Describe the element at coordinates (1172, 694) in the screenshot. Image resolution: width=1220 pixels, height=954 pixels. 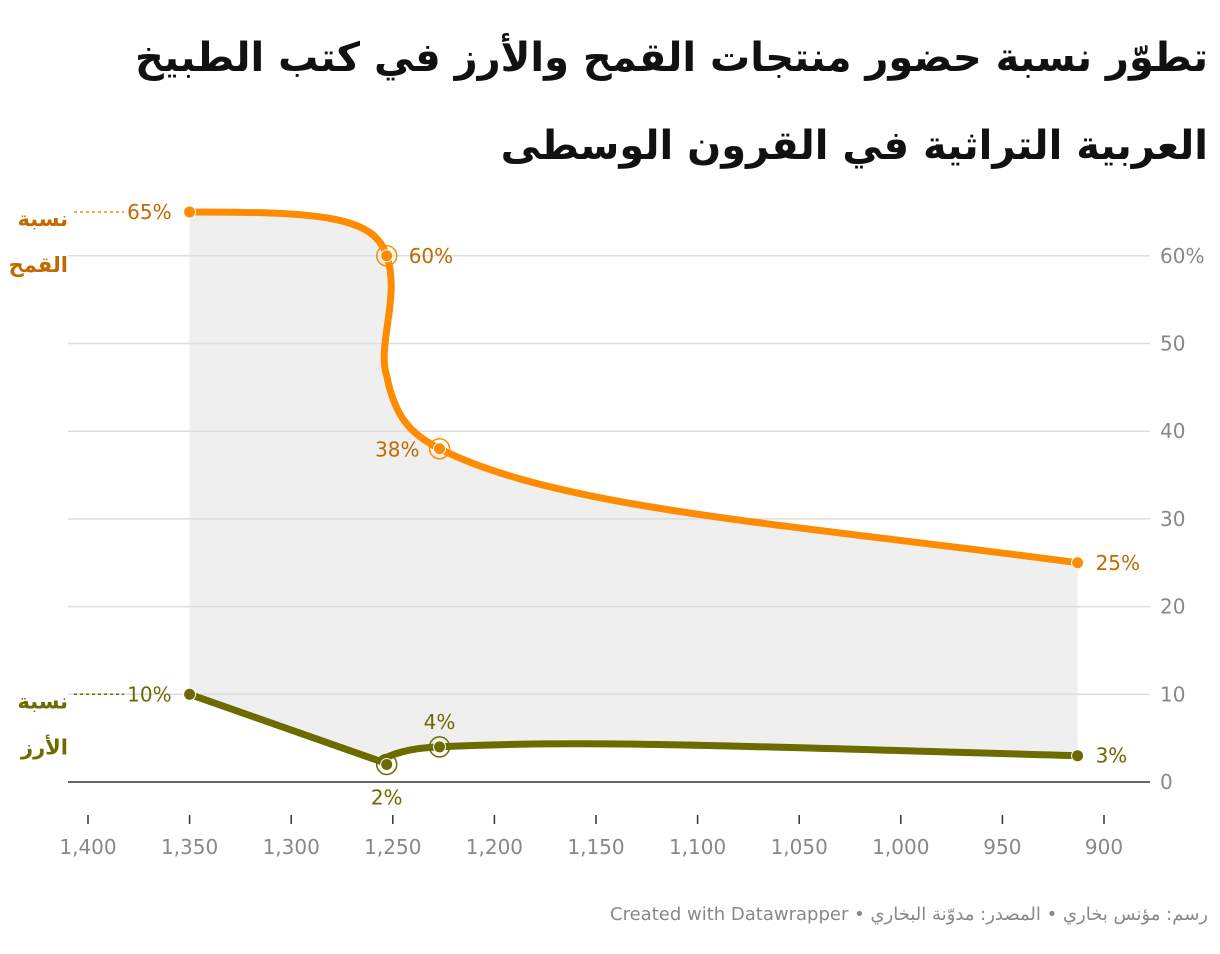
I see `y-tick-label: 10` at that location.